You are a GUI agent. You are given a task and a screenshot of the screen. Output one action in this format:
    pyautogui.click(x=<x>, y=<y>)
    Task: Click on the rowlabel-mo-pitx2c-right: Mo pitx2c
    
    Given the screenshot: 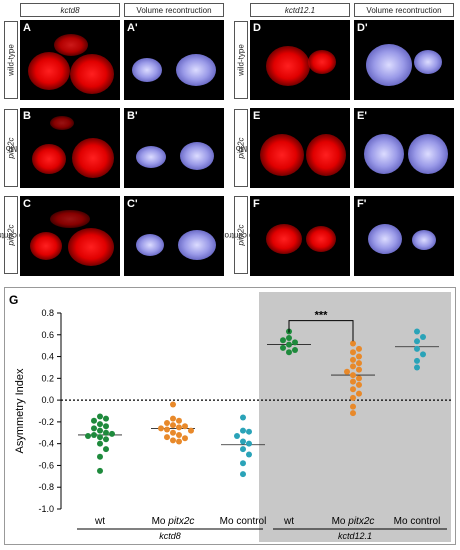 What is the action you would take?
    pyautogui.click(x=241, y=148)
    